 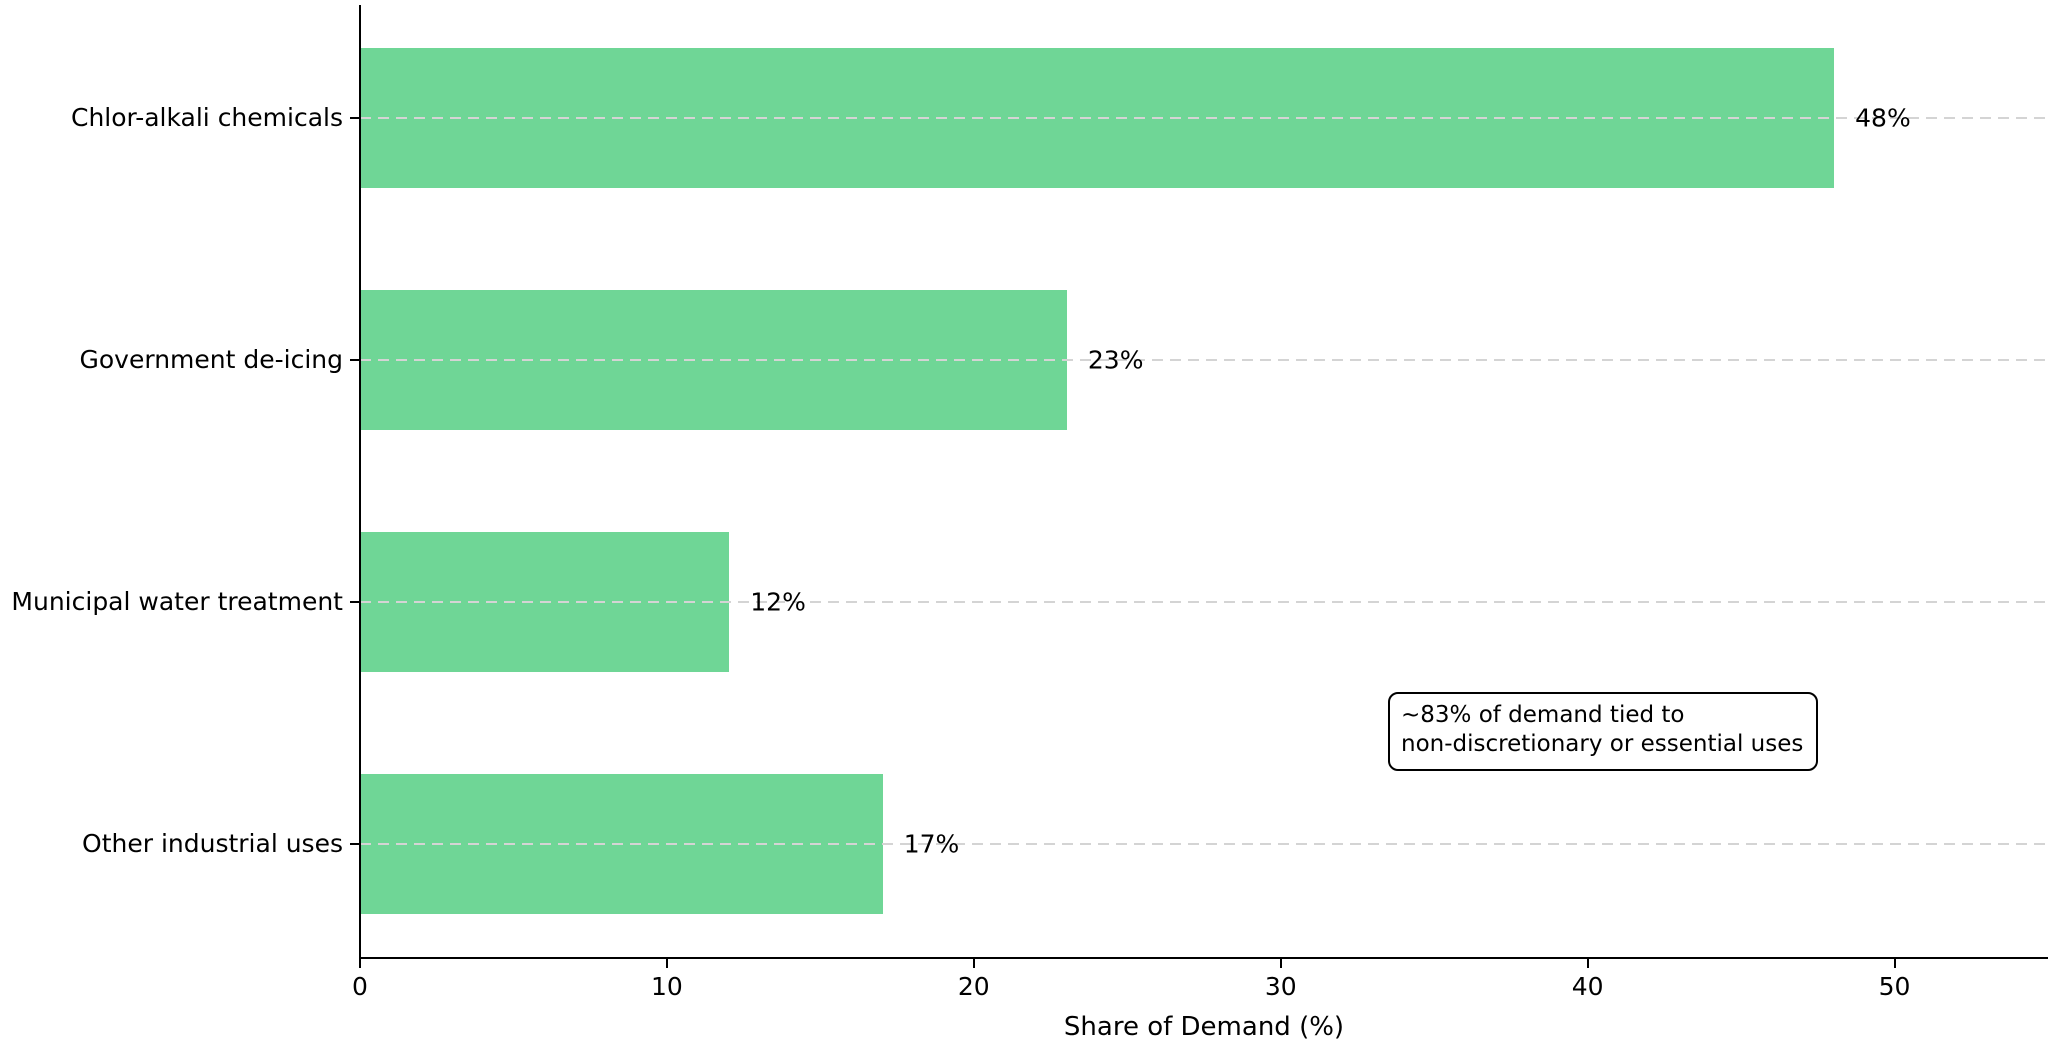 What do you see at coordinates (1894, 986) in the screenshot?
I see `x-tick-label: 50` at bounding box center [1894, 986].